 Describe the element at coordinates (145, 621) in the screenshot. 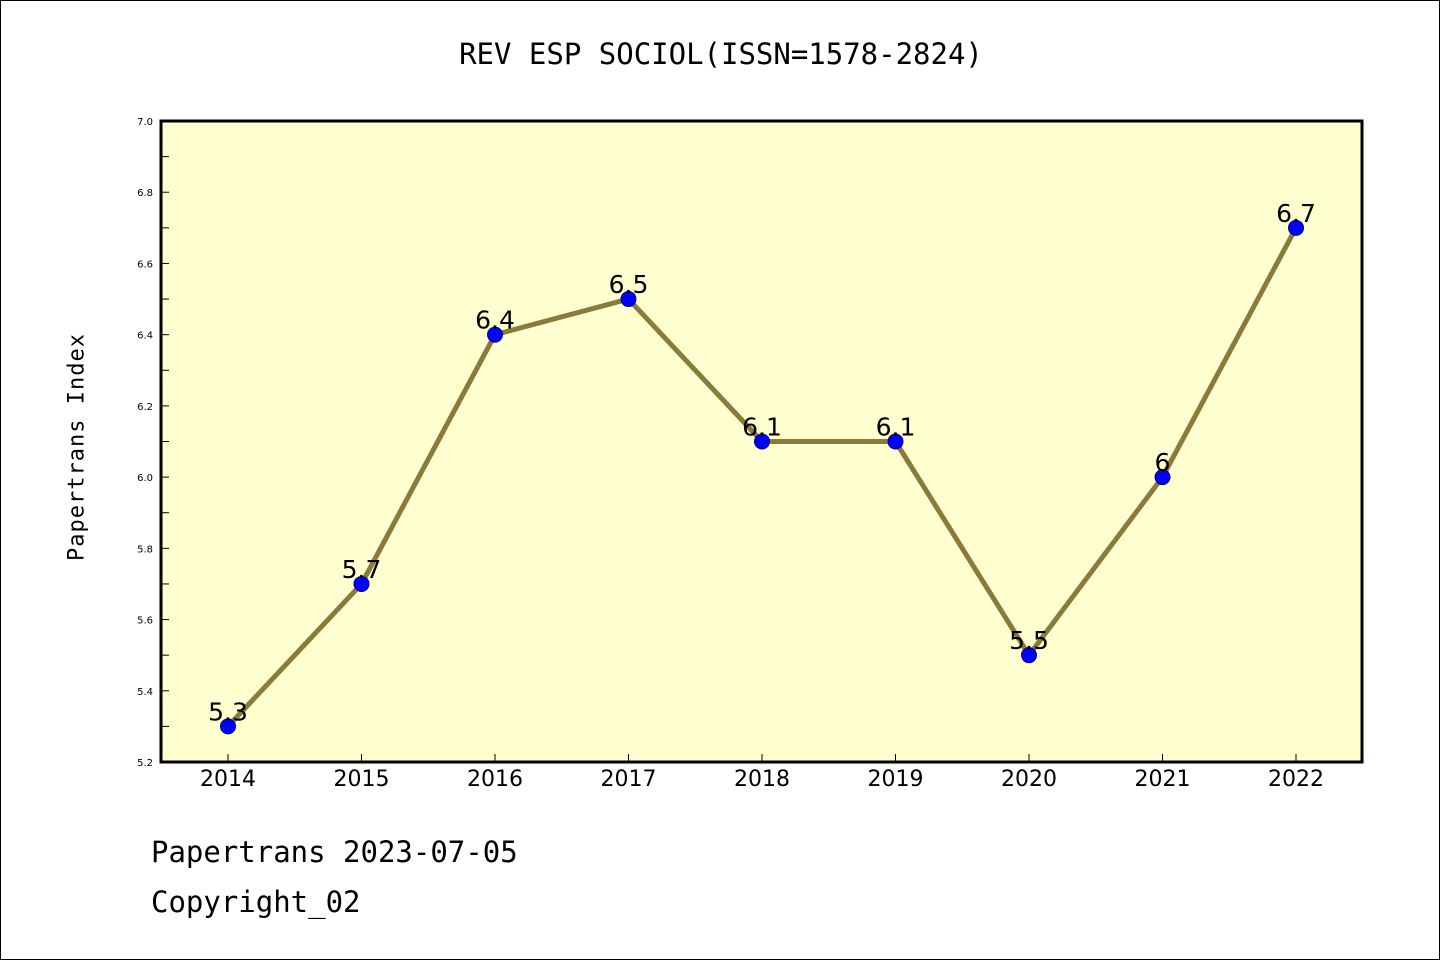

I see `y-tick-label: 5.6` at that location.